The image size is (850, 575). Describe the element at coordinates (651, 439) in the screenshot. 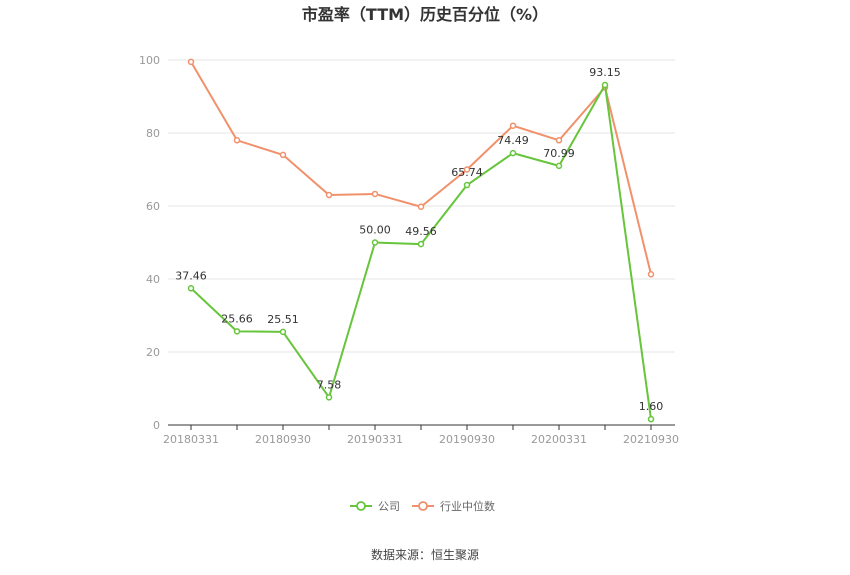

I see `x-tick-label: 20210930` at that location.